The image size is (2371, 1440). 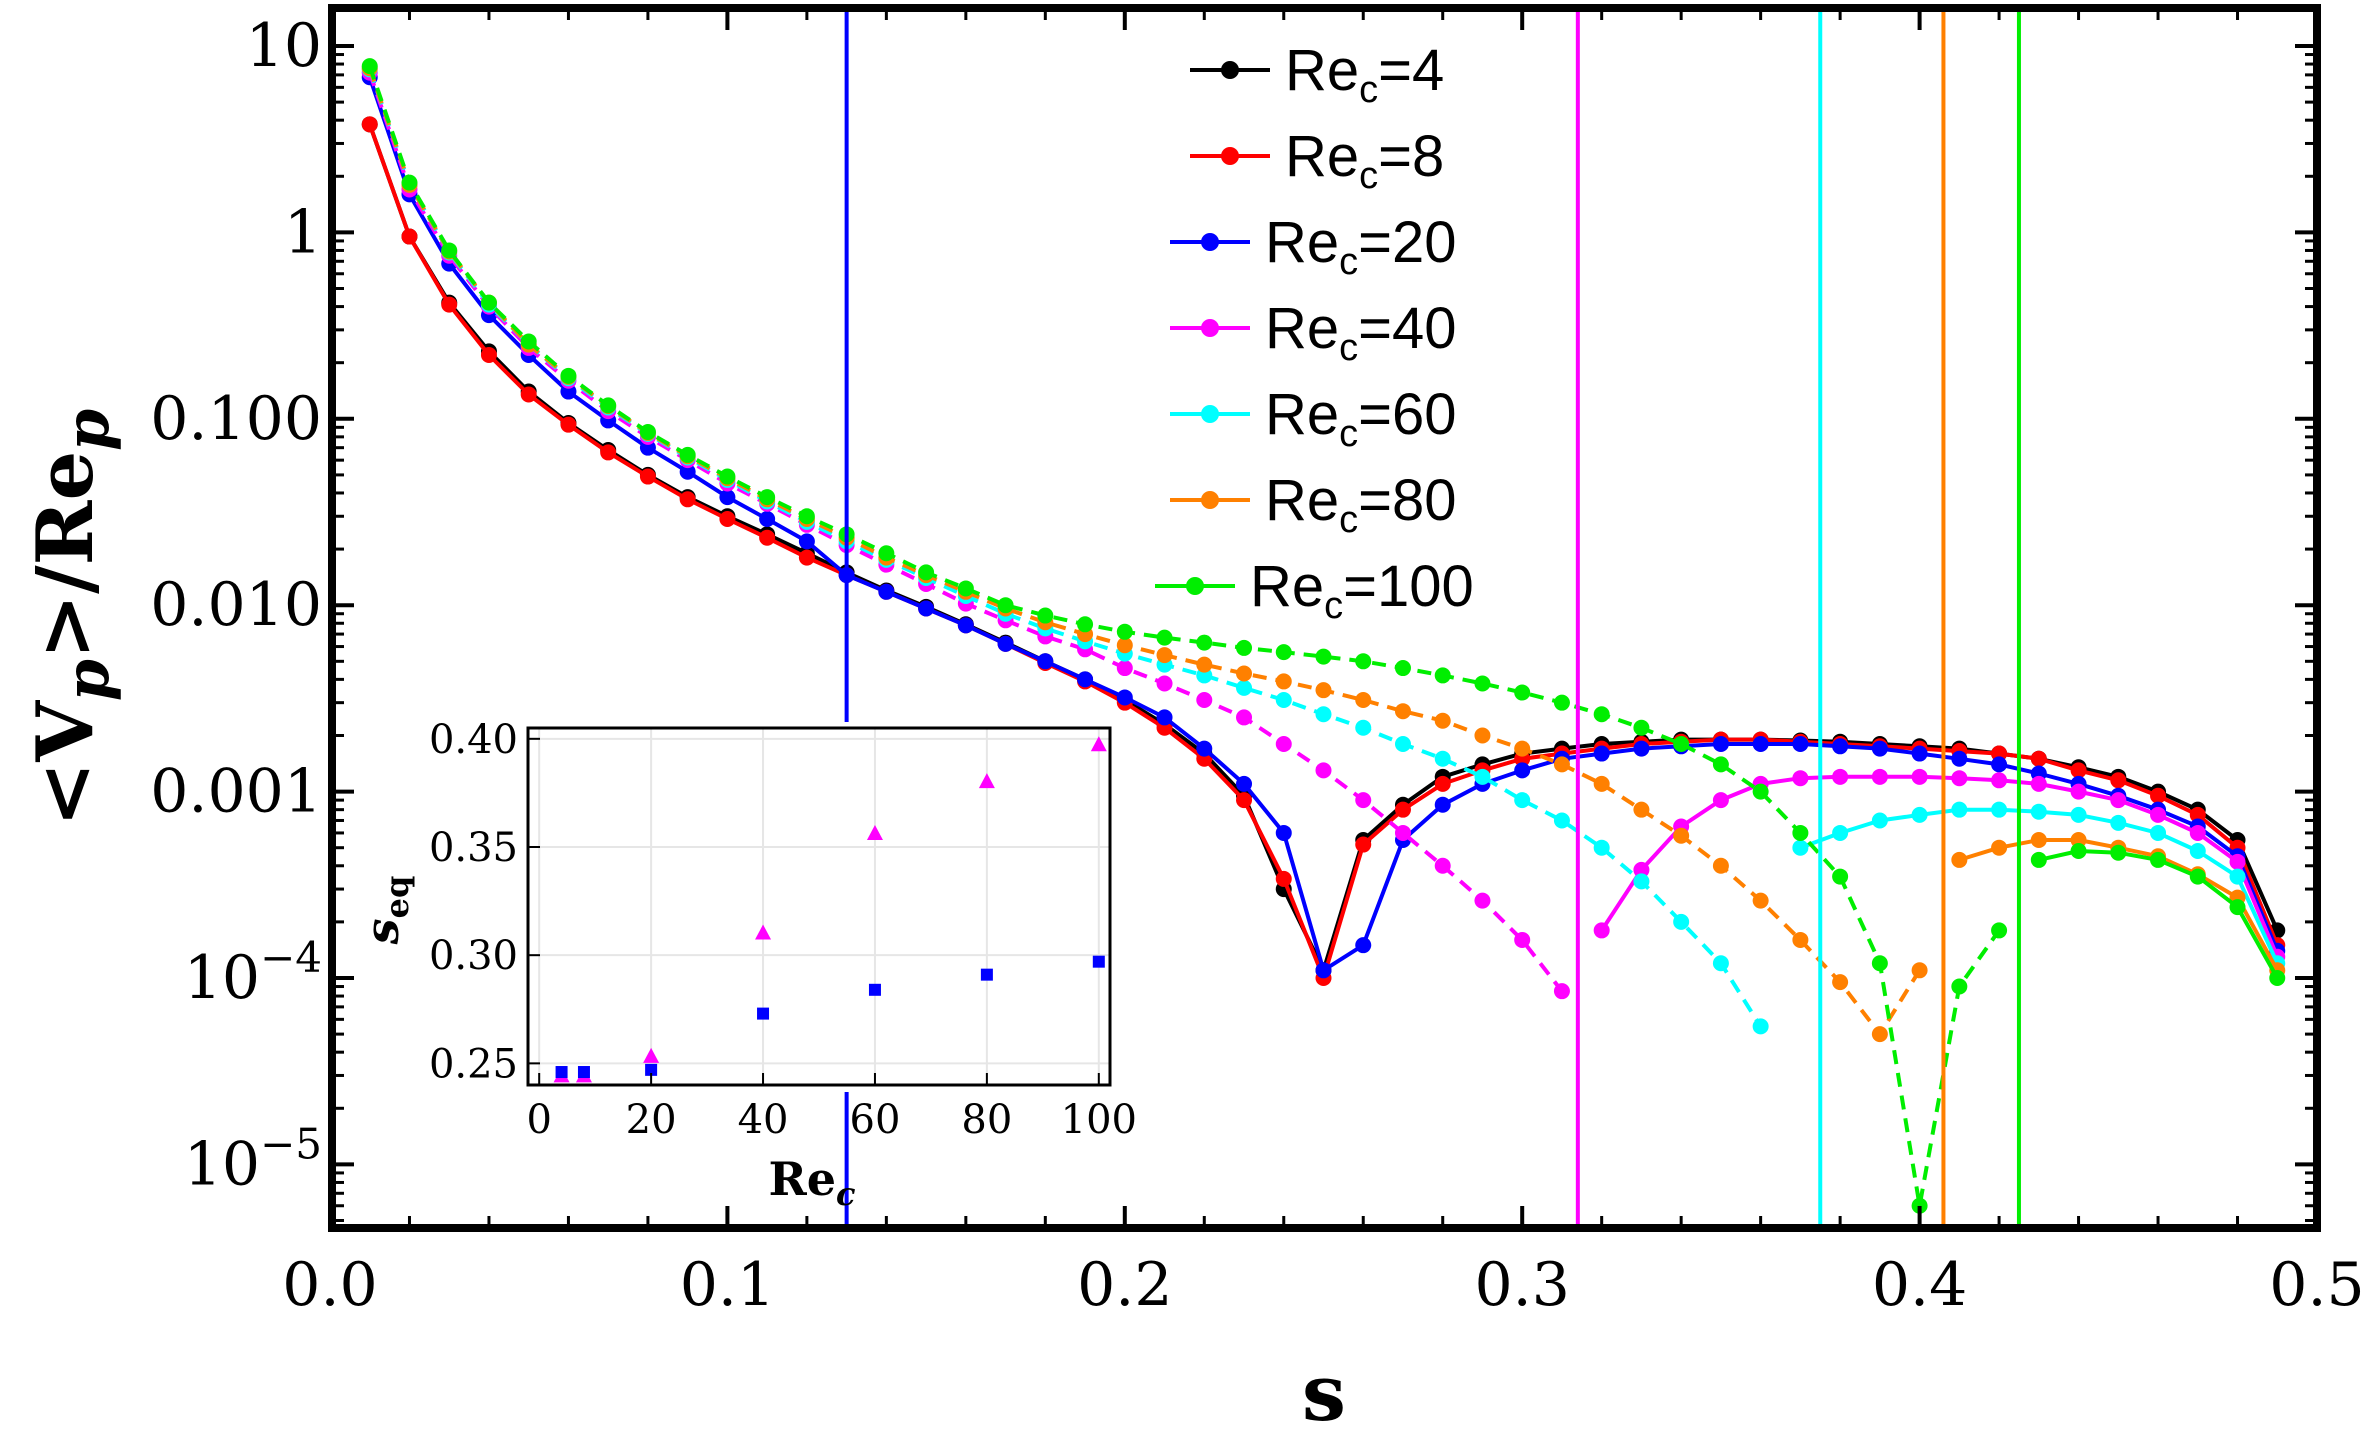 I want to click on x-tick-label: 0.0, so click(x=329, y=1285).